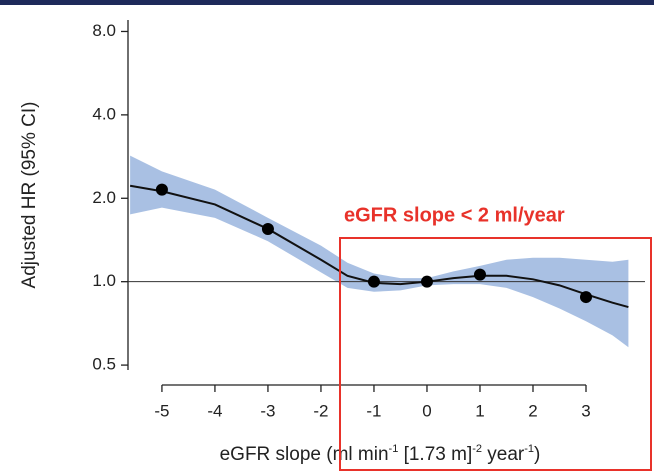 Image resolution: width=654 pixels, height=472 pixels. Describe the element at coordinates (29, 195) in the screenshot. I see `y-axis-title: Adjusted HR (95% CI)` at that location.